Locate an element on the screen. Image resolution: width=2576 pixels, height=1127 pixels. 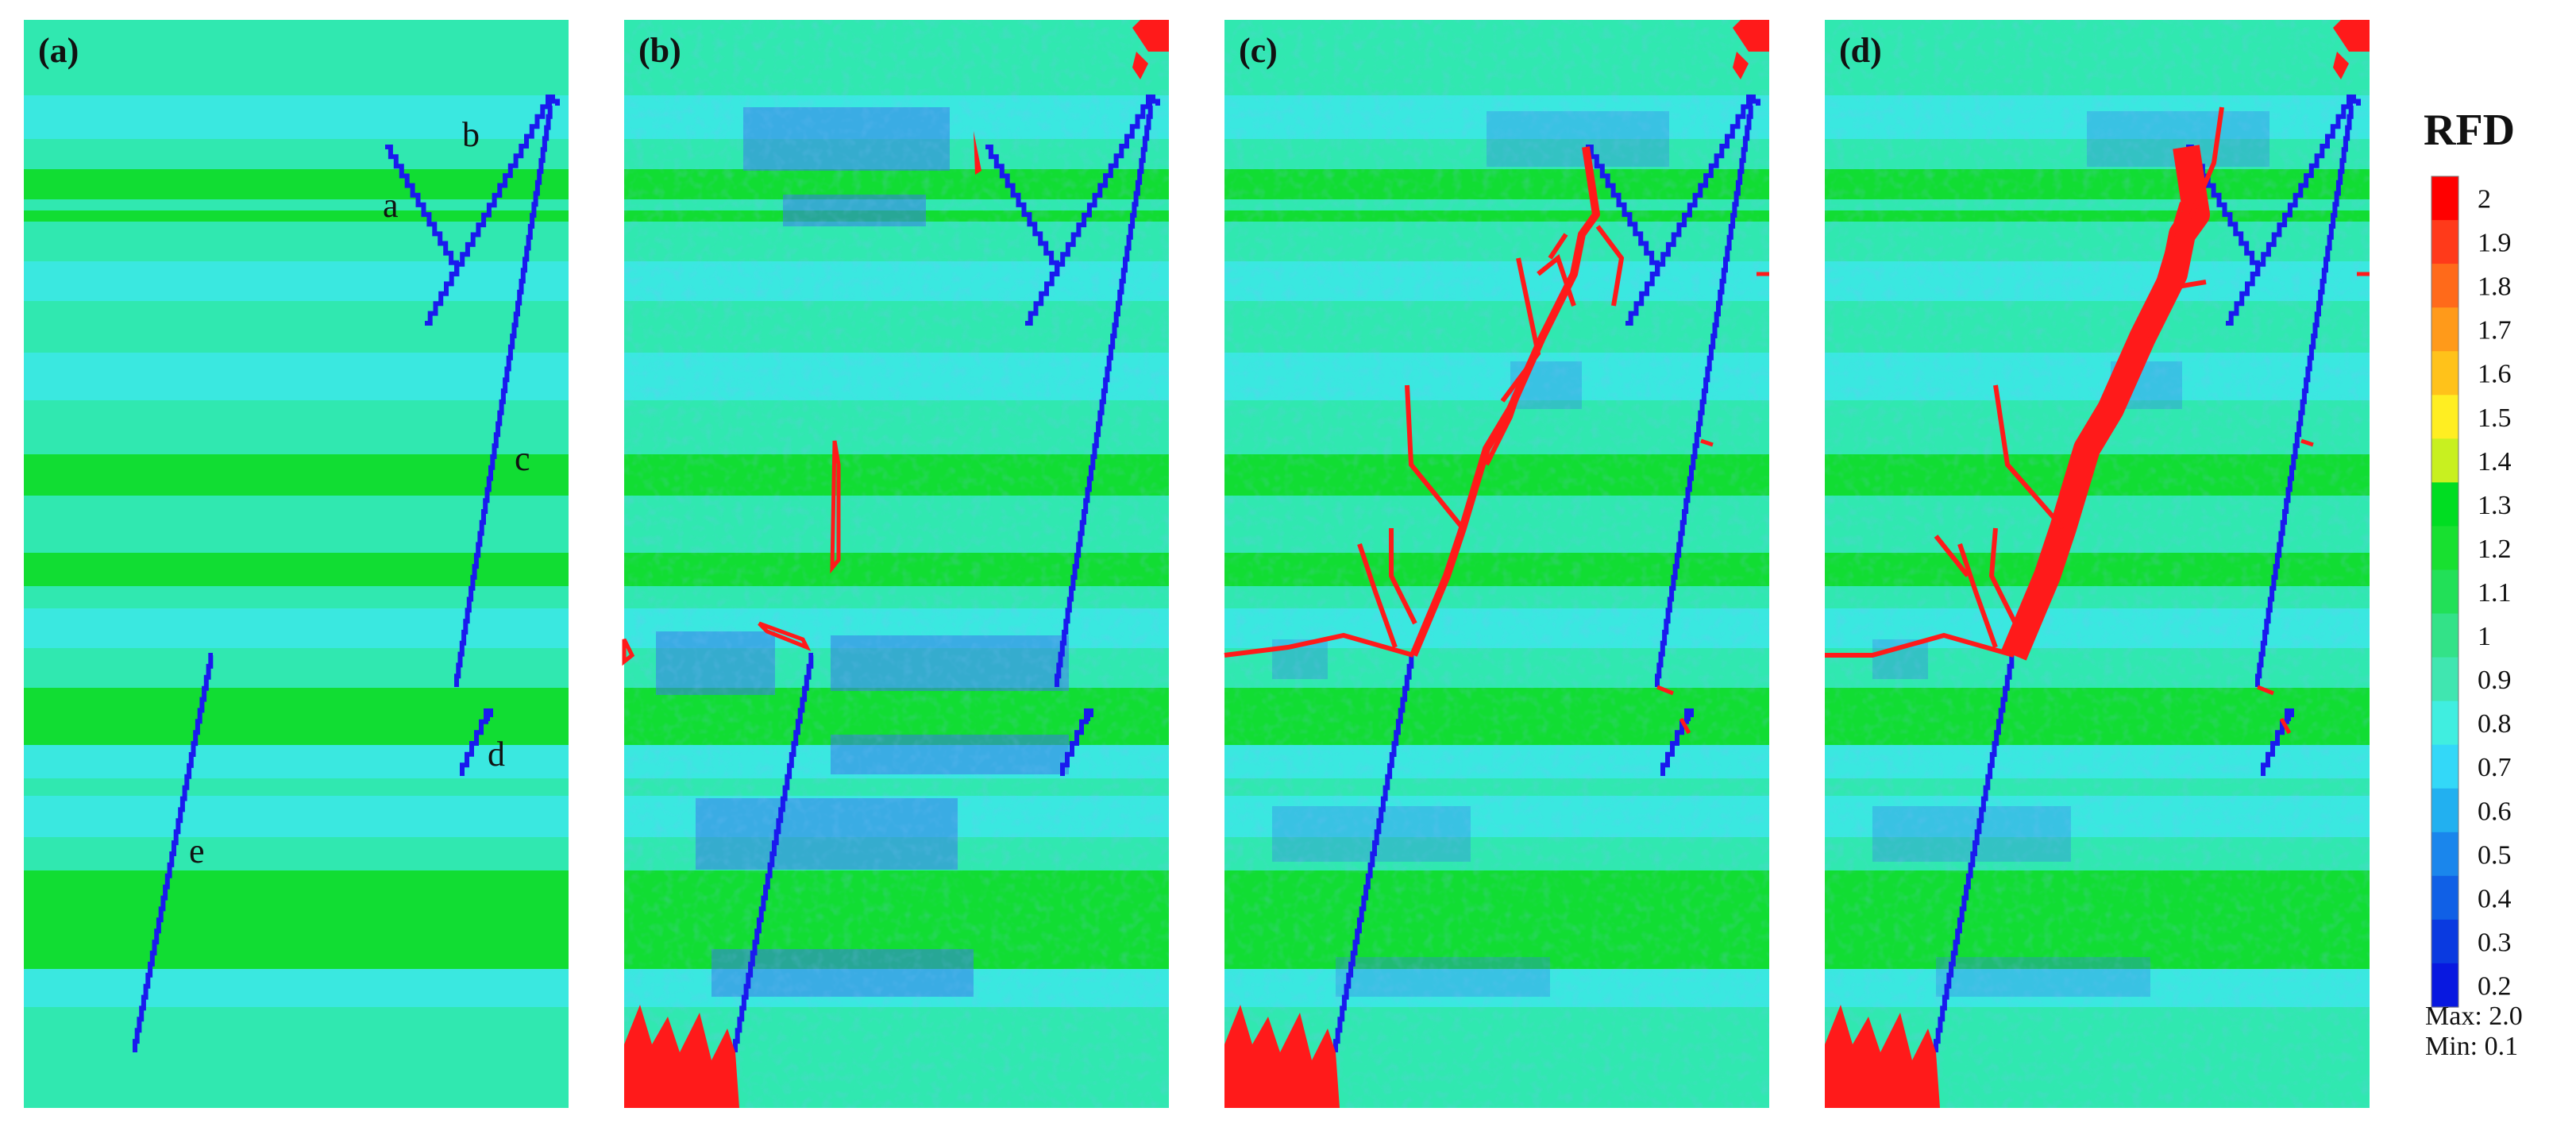
panel-label-c: (c) is located at coordinates (1258, 50).